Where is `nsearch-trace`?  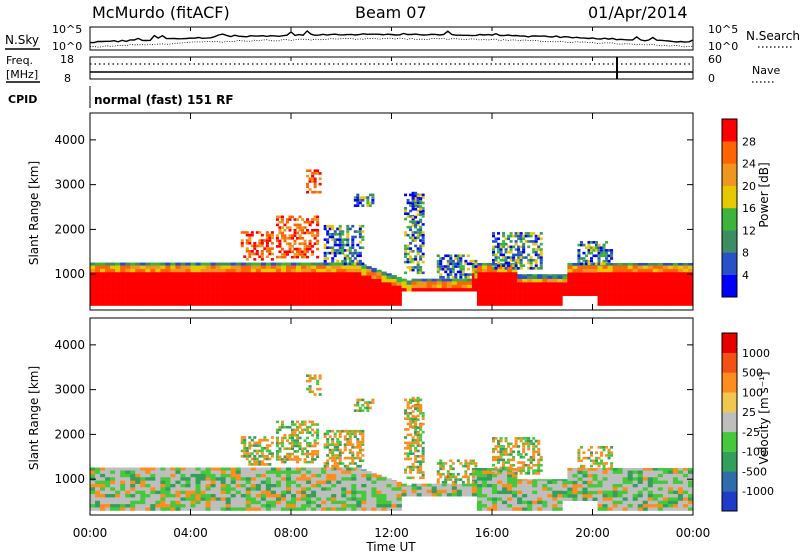
nsearch-trace is located at coordinates (391, 42).